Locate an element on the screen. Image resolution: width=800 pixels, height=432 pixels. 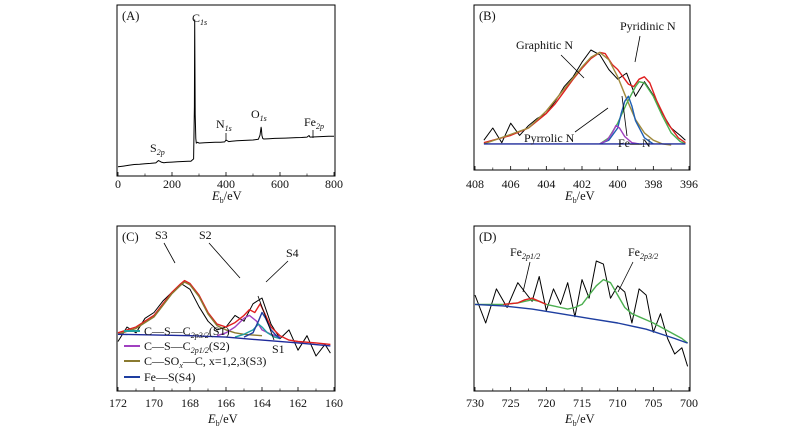
panel-b-x-tick-label: 402 is located at coordinates (582, 184).